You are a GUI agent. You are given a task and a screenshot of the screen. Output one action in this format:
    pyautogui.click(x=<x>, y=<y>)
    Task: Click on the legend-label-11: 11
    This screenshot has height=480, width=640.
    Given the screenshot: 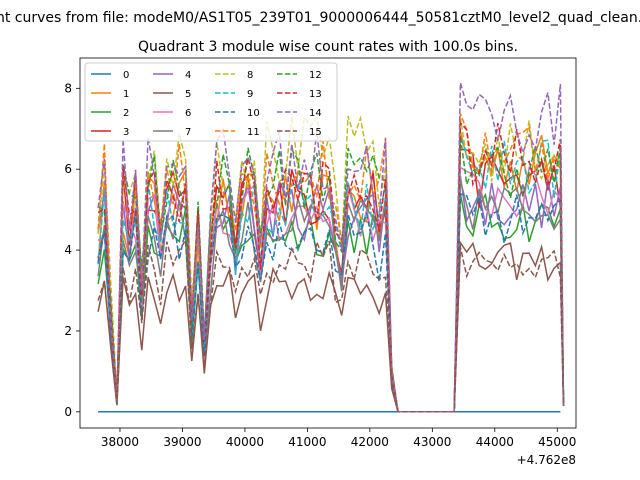 What is the action you would take?
    pyautogui.click(x=253, y=132)
    